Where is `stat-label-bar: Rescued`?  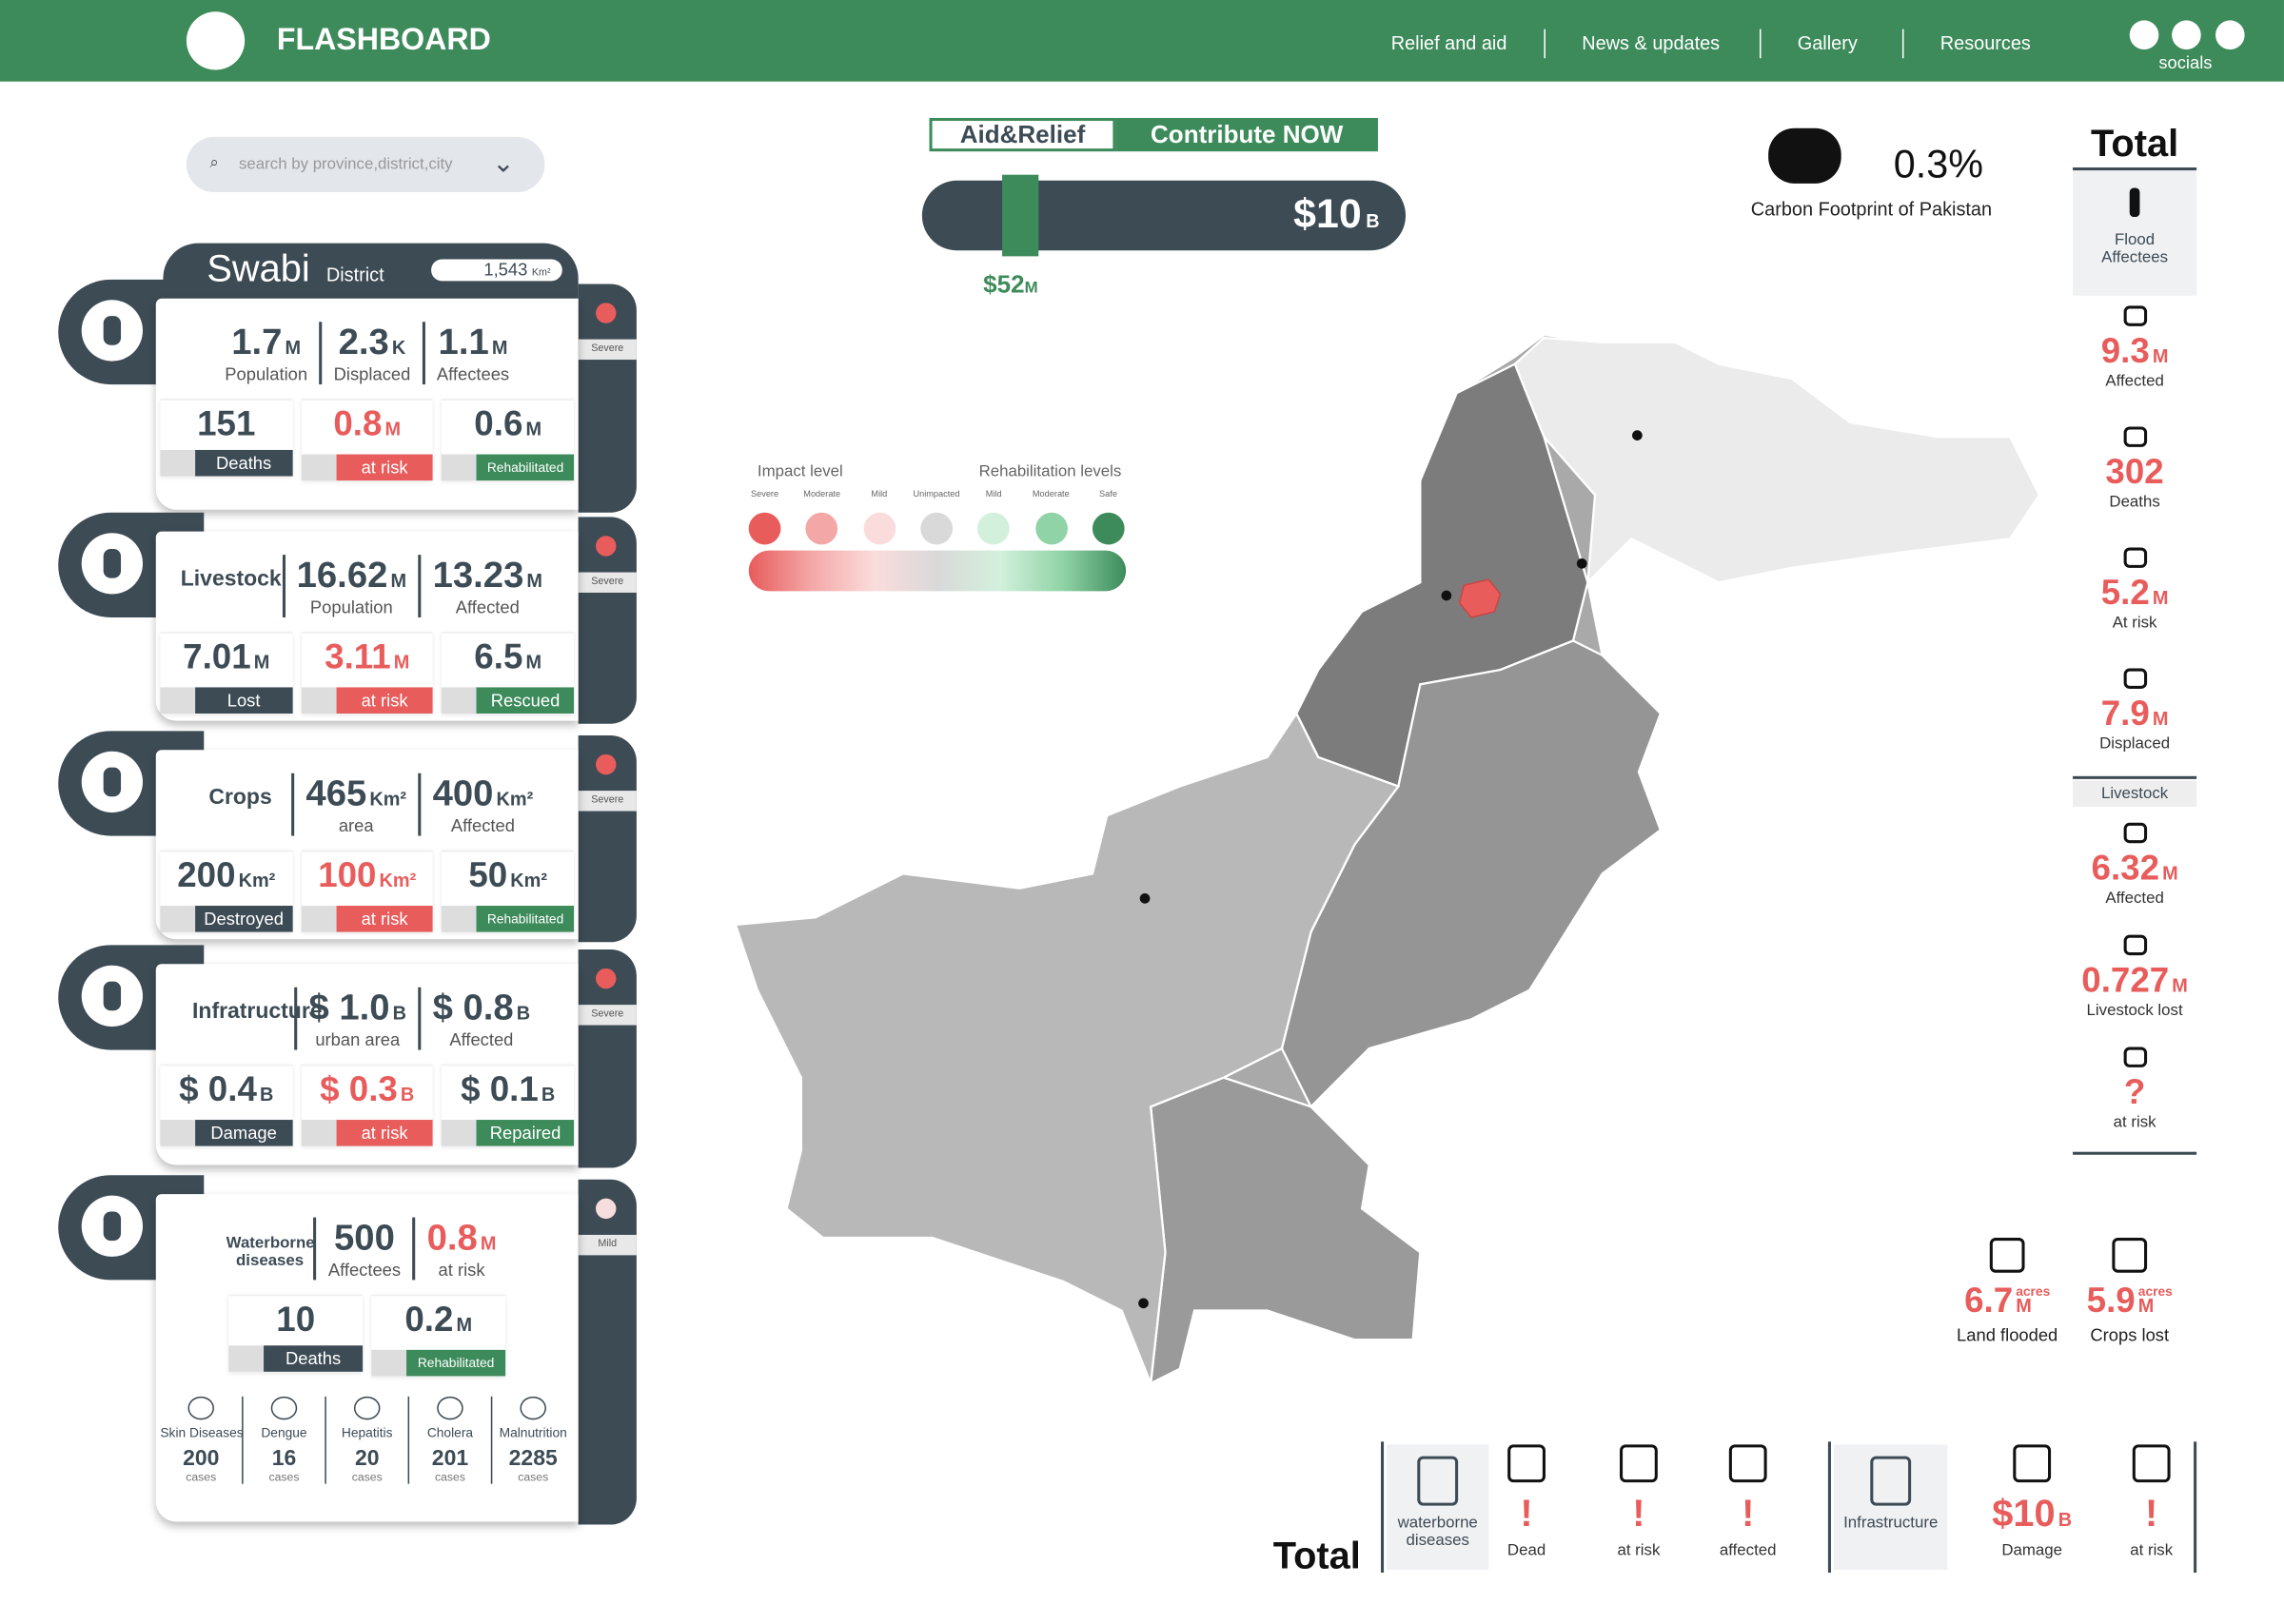 stat-label-bar: Rescued is located at coordinates (508, 700).